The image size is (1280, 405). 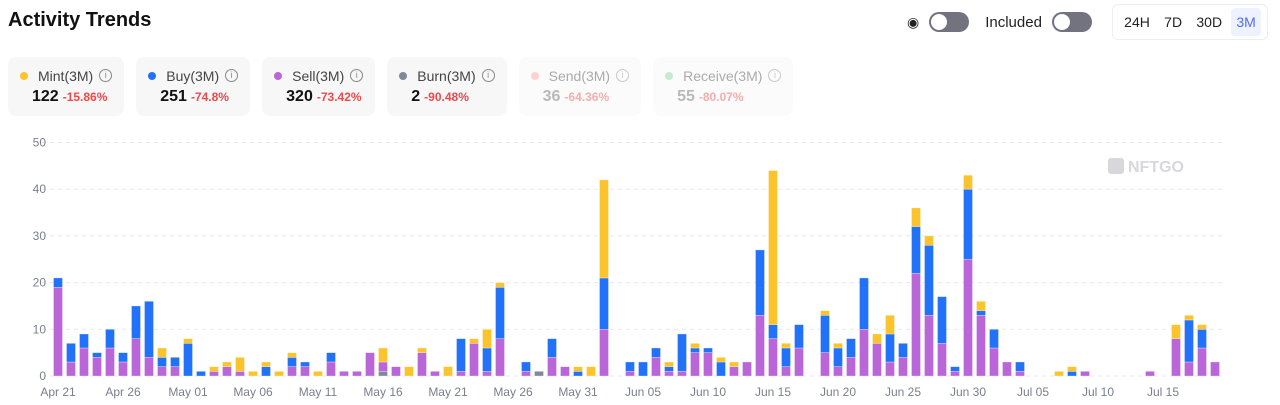 I want to click on metric-card-receive: Receive(3M) i 55 -80.07%, so click(x=723, y=86).